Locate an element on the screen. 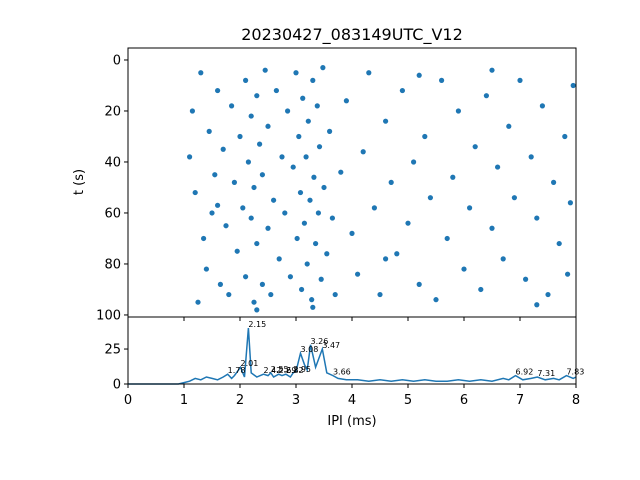 The image size is (640, 480). peak-label: 2.95 is located at coordinates (302, 369).